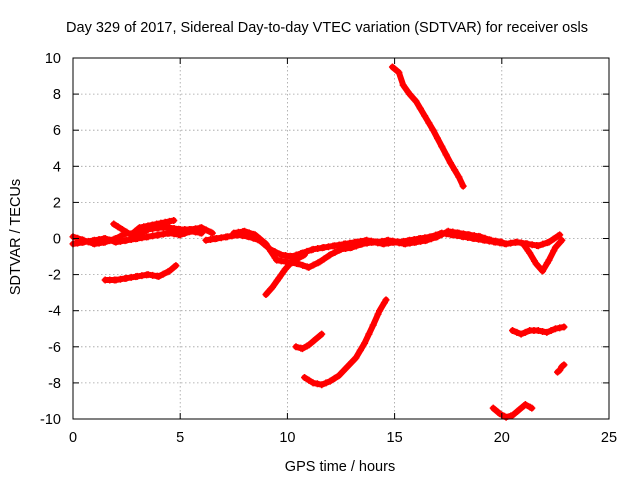  What do you see at coordinates (54, 276) in the screenshot?
I see `y-tick-label: -2` at bounding box center [54, 276].